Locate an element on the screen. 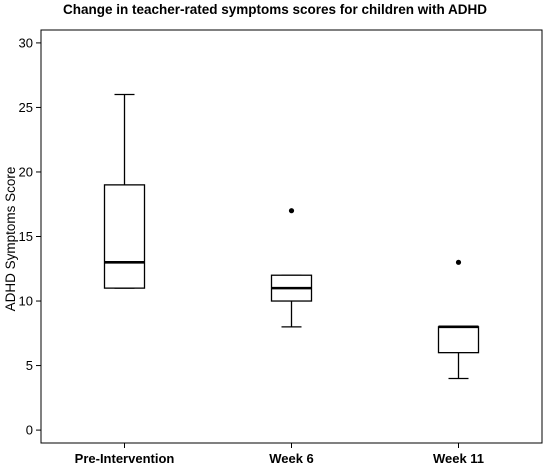 The height and width of the screenshot is (469, 550). y-tick-label: 15 is located at coordinates (26, 236).